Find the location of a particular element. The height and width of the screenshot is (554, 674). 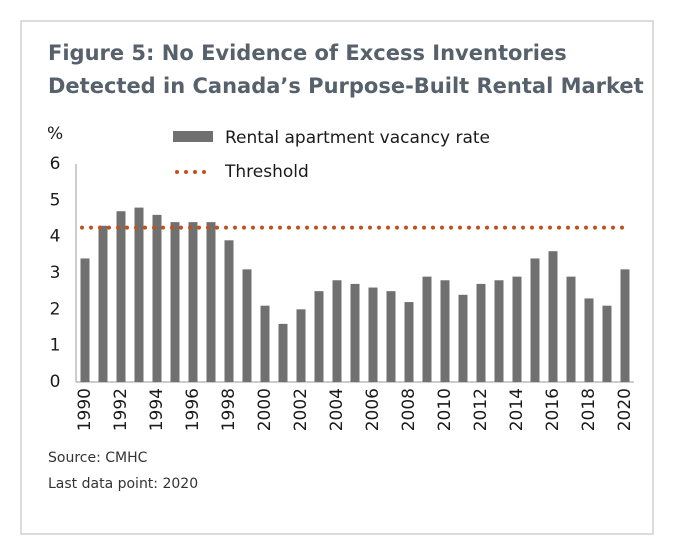

y-tick-label: 6 is located at coordinates (55, 164).